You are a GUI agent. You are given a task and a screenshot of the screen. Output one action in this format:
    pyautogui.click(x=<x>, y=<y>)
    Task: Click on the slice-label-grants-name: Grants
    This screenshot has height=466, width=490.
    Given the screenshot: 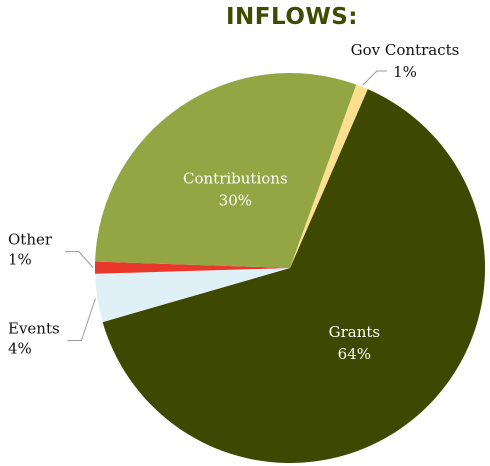 What is the action you would take?
    pyautogui.click(x=354, y=332)
    